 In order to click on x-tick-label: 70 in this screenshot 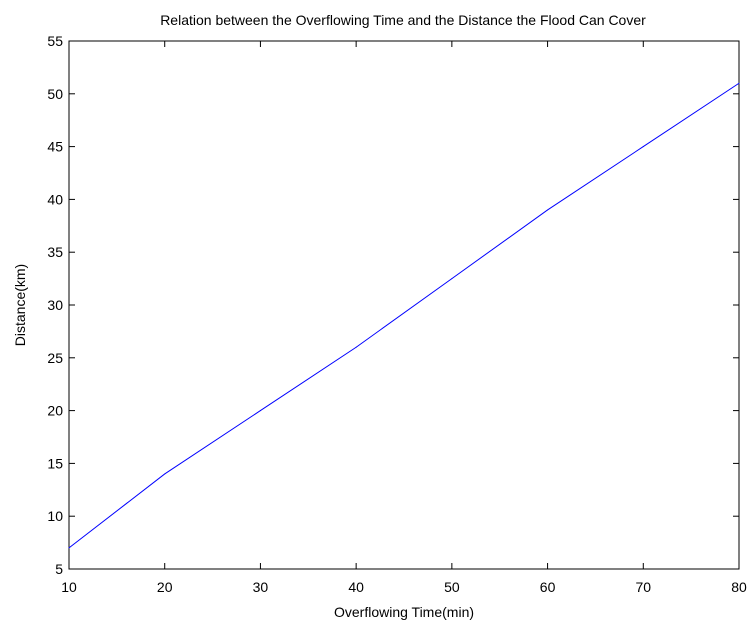, I will do `click(643, 587)`.